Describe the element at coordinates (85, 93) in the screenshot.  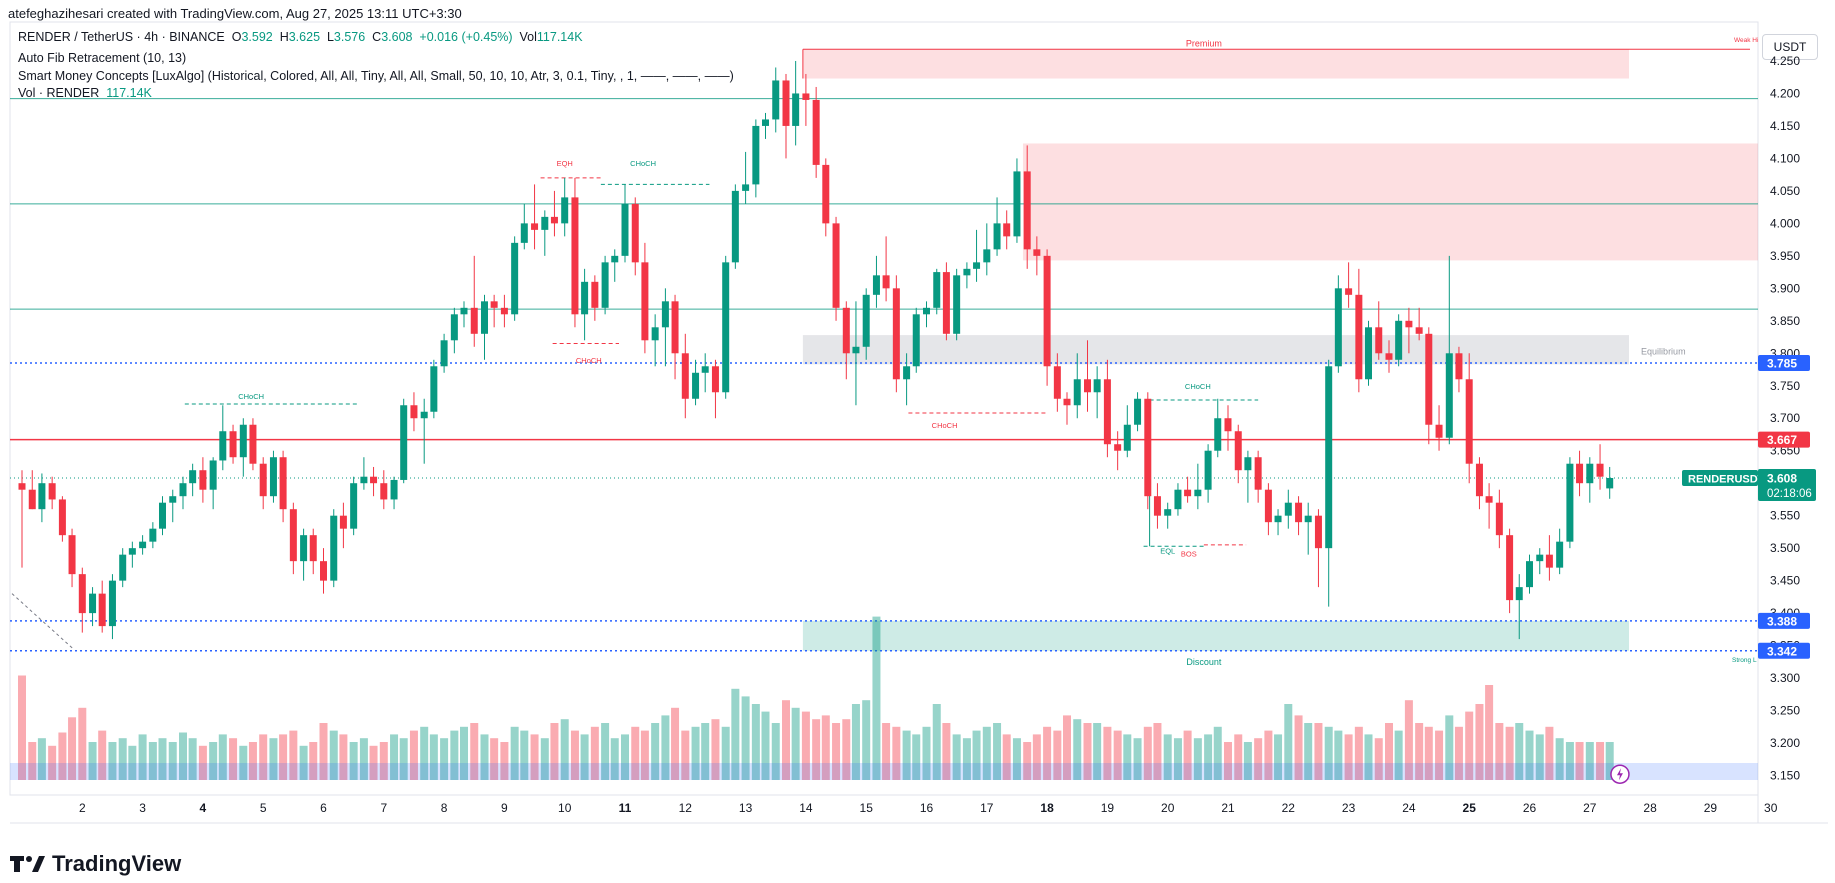
I see `indicator-volume: Vol · RENDER 117.14K` at that location.